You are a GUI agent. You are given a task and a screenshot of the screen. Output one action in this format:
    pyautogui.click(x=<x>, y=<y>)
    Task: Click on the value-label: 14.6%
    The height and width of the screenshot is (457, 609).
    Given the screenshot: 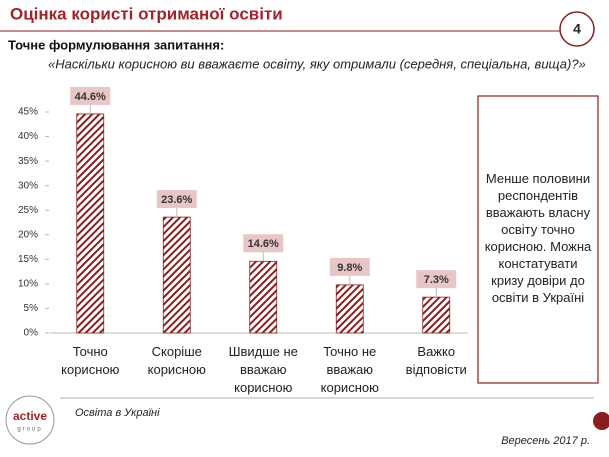 What is the action you would take?
    pyautogui.click(x=263, y=244)
    